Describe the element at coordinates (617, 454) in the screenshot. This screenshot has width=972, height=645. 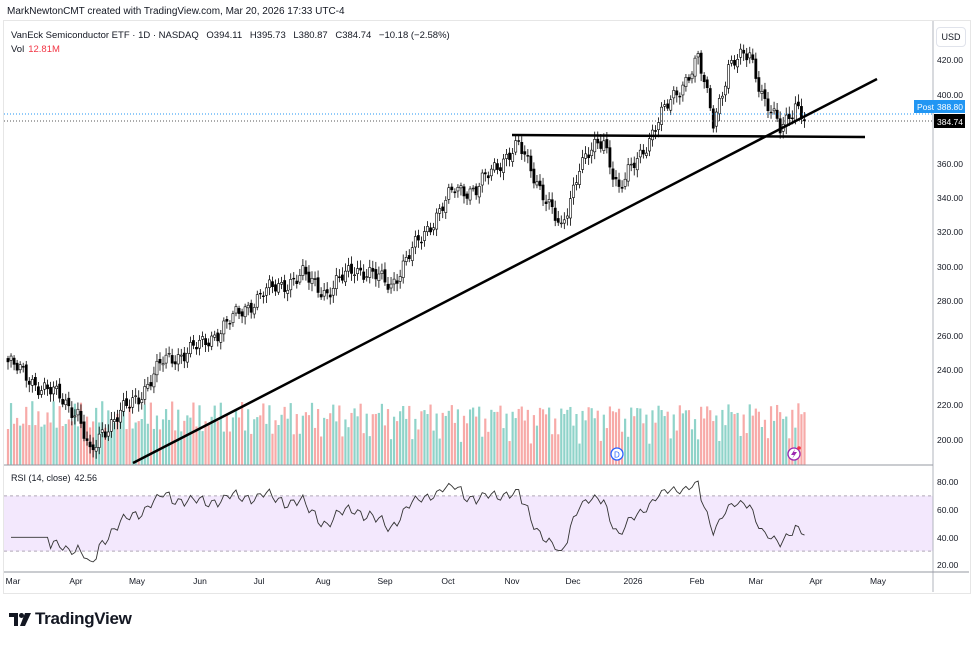
I see `dividend-marker` at that location.